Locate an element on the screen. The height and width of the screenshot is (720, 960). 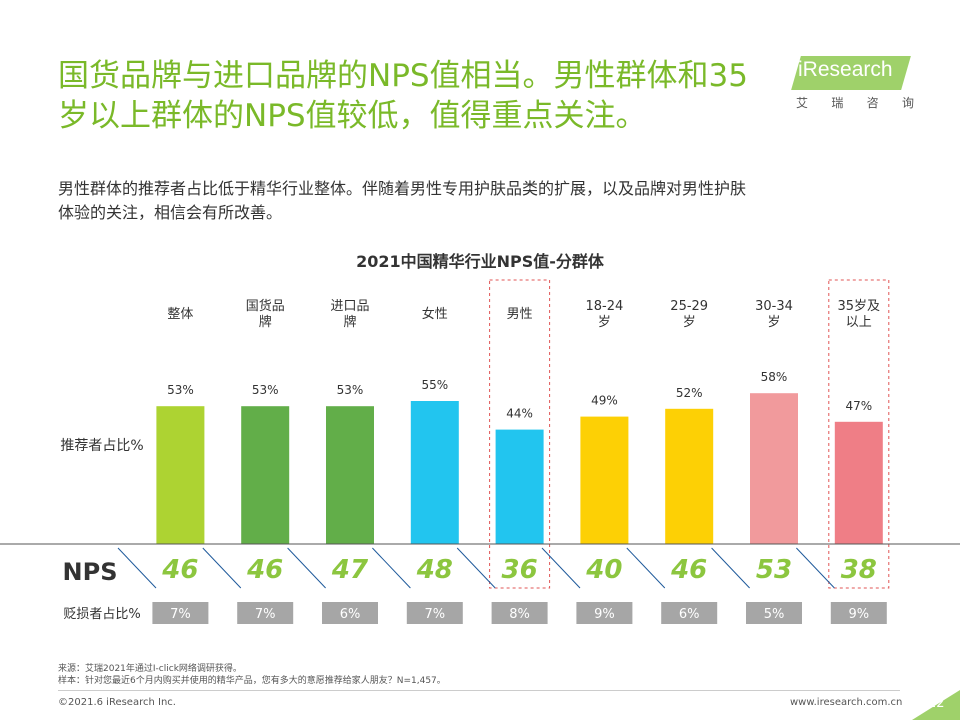
category-label: 30-34 is located at coordinates (774, 306).